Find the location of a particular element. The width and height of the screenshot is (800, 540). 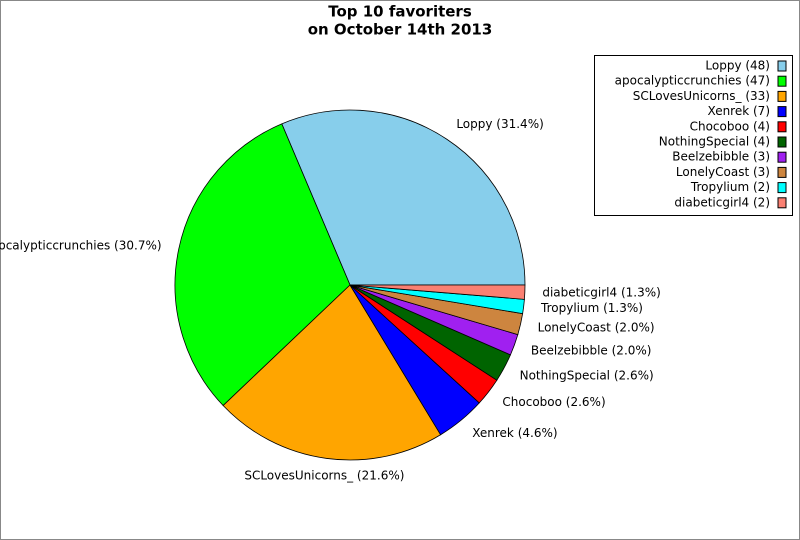

legend-label: SCLovesUnicorns_ (33) is located at coordinates (701, 96).